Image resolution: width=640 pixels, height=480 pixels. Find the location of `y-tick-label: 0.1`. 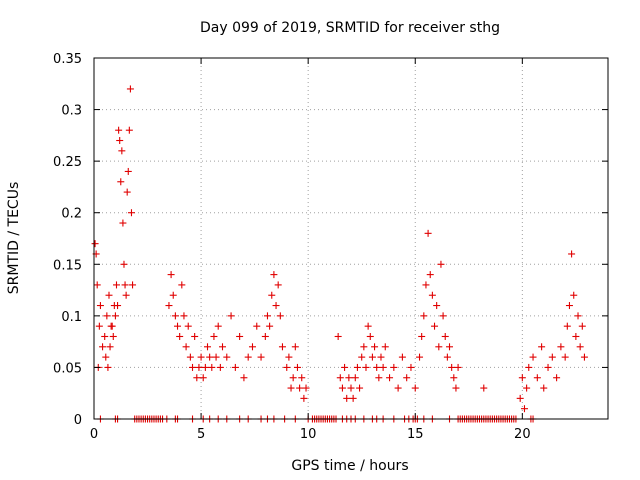

y-tick-label: 0.1 is located at coordinates (71, 317).